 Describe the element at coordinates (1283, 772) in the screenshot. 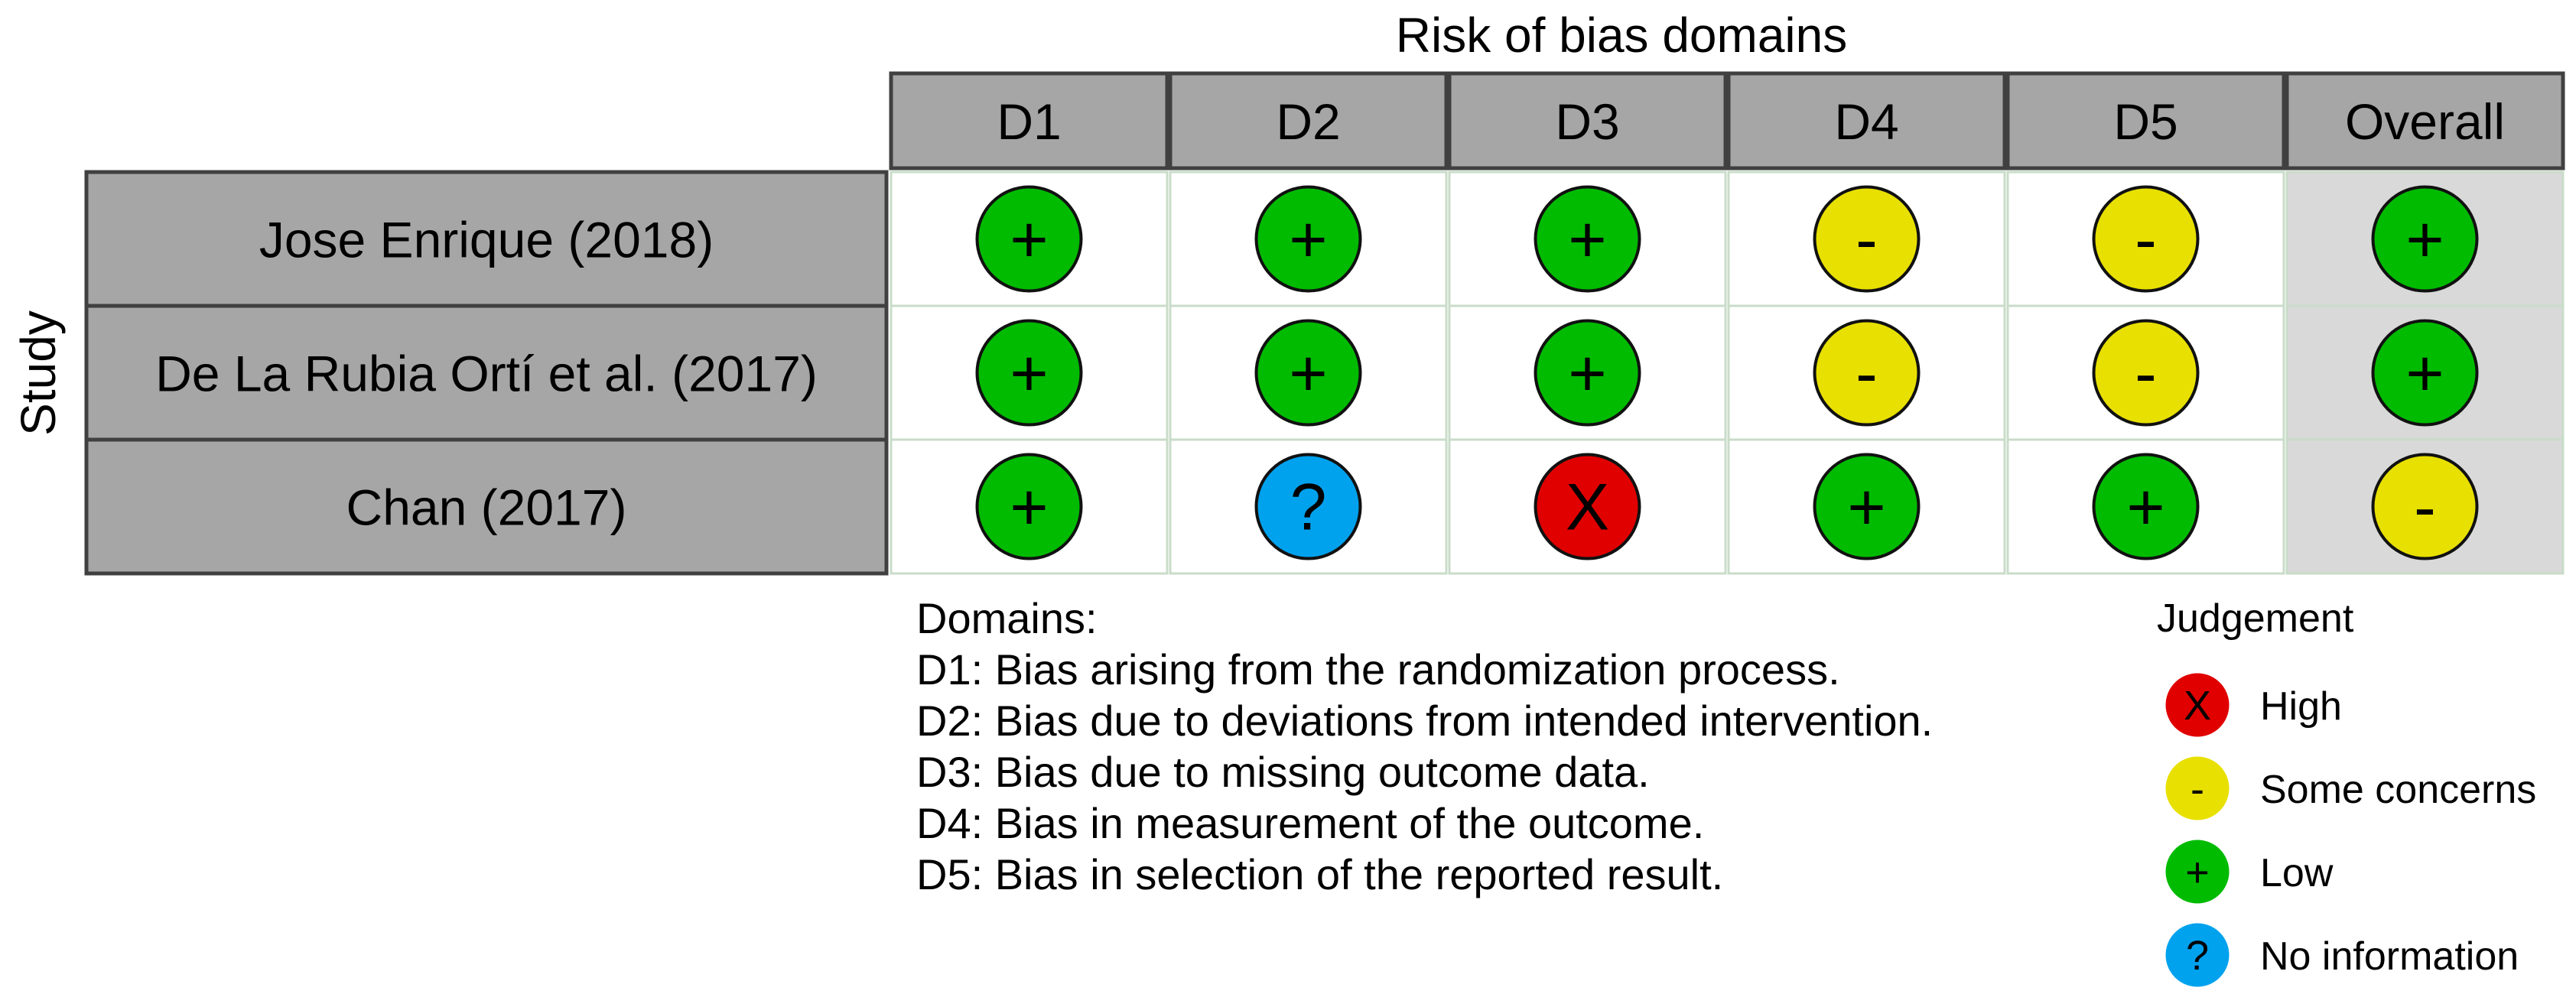

I see `domains-legend-item-d3: D3: Bias due to missing outcome data.` at that location.